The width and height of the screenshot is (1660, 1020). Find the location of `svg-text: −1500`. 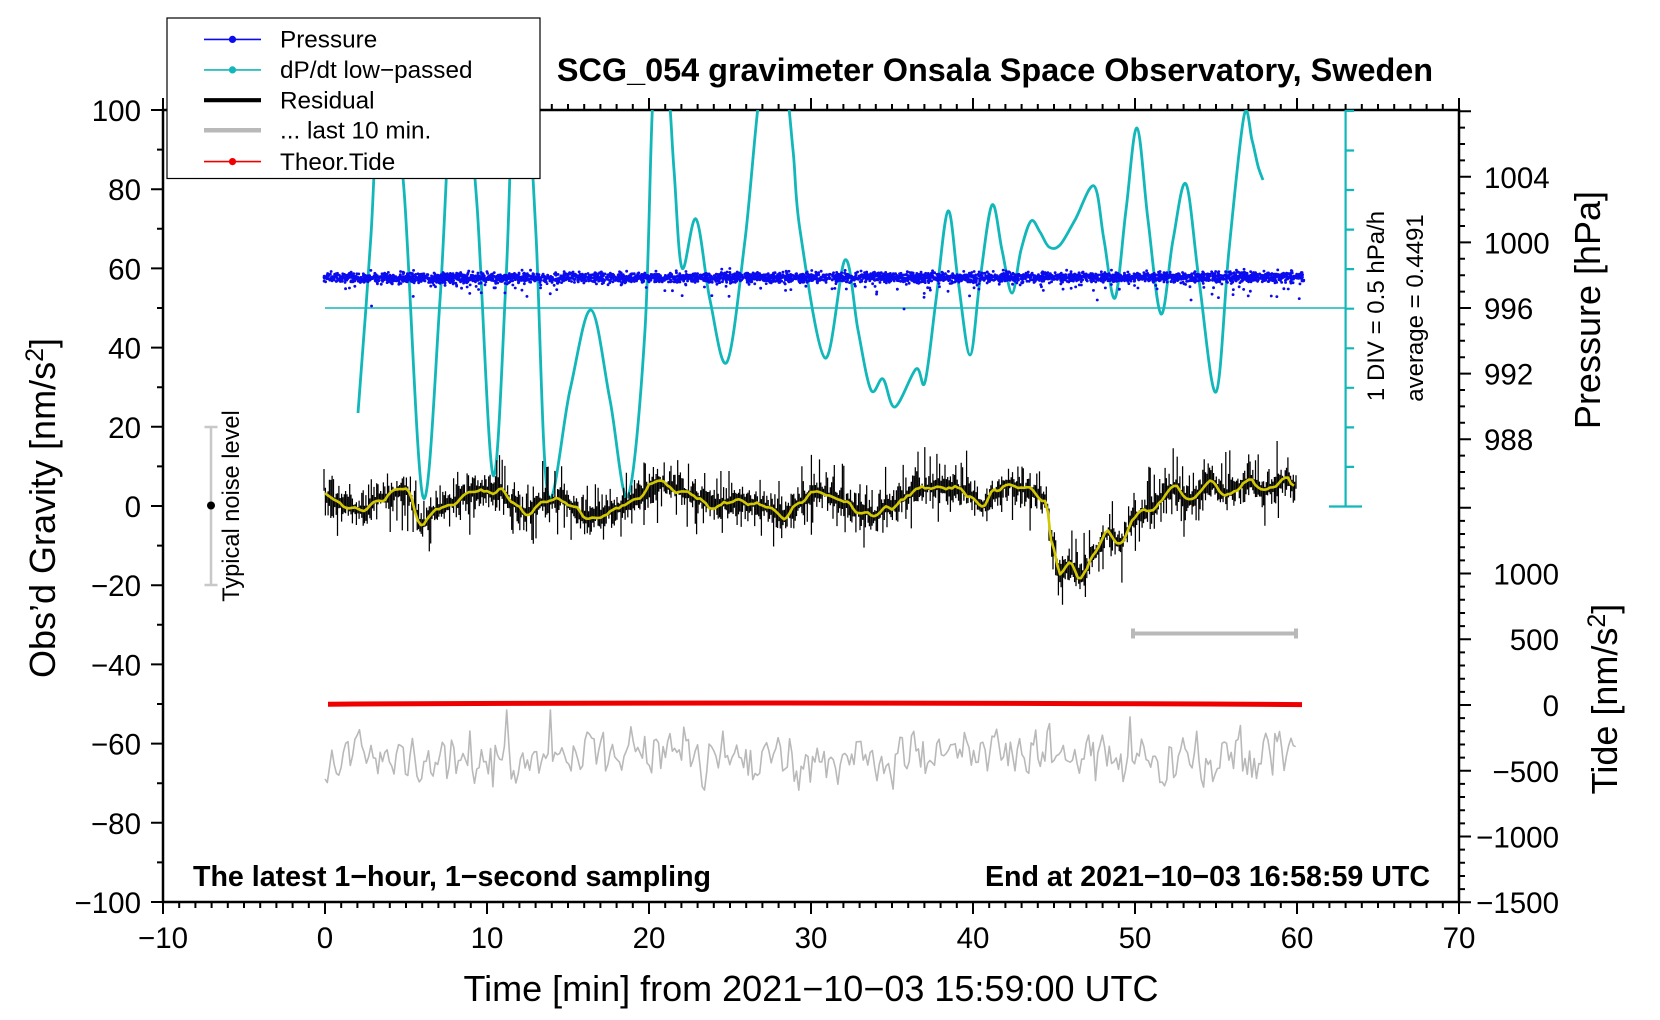

svg-text: −1500 is located at coordinates (1517, 903).